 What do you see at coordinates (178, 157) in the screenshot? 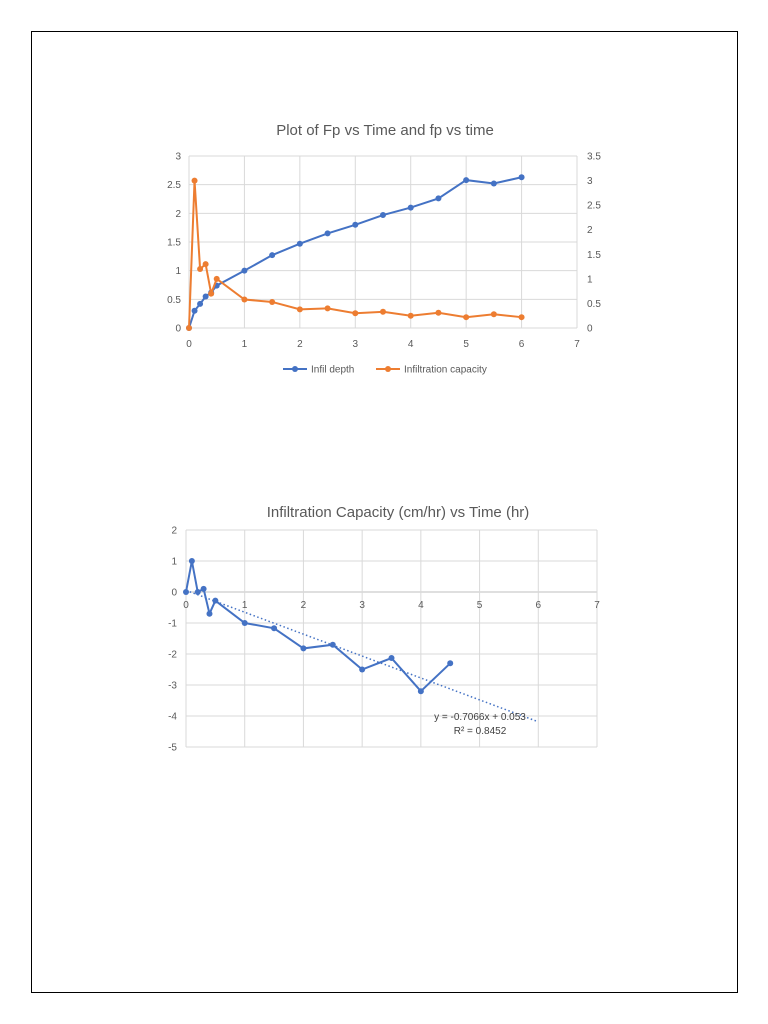
I see `y-left-tick-label: 3` at bounding box center [178, 157].